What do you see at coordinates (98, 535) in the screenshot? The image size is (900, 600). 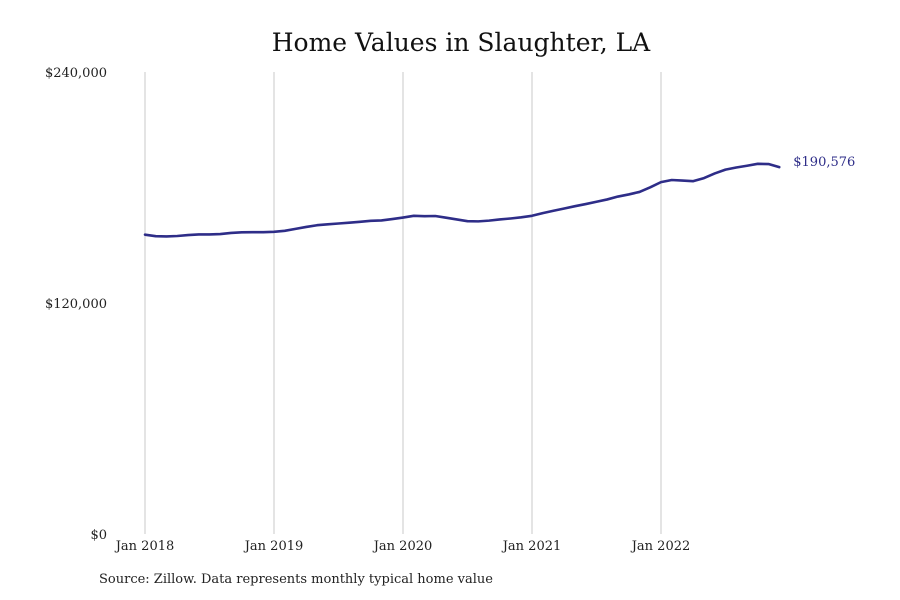 I see `y-tick-label: $0` at bounding box center [98, 535].